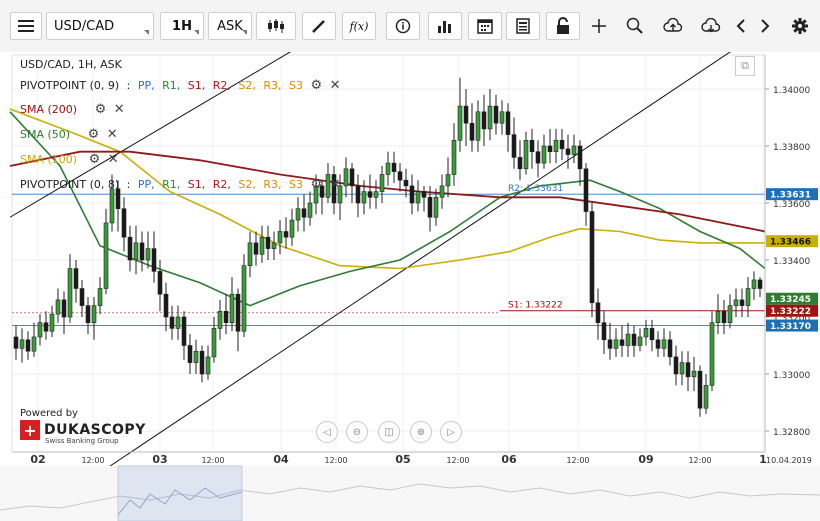 This screenshot has height=521, width=820. Describe the element at coordinates (230, 26) in the screenshot. I see `side-select: ASK` at that location.